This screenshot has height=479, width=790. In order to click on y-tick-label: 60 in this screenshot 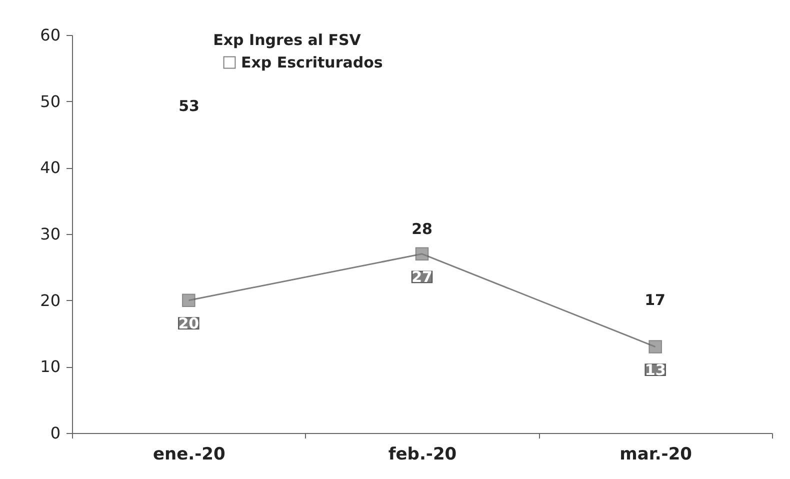, I will do `click(50, 35)`.